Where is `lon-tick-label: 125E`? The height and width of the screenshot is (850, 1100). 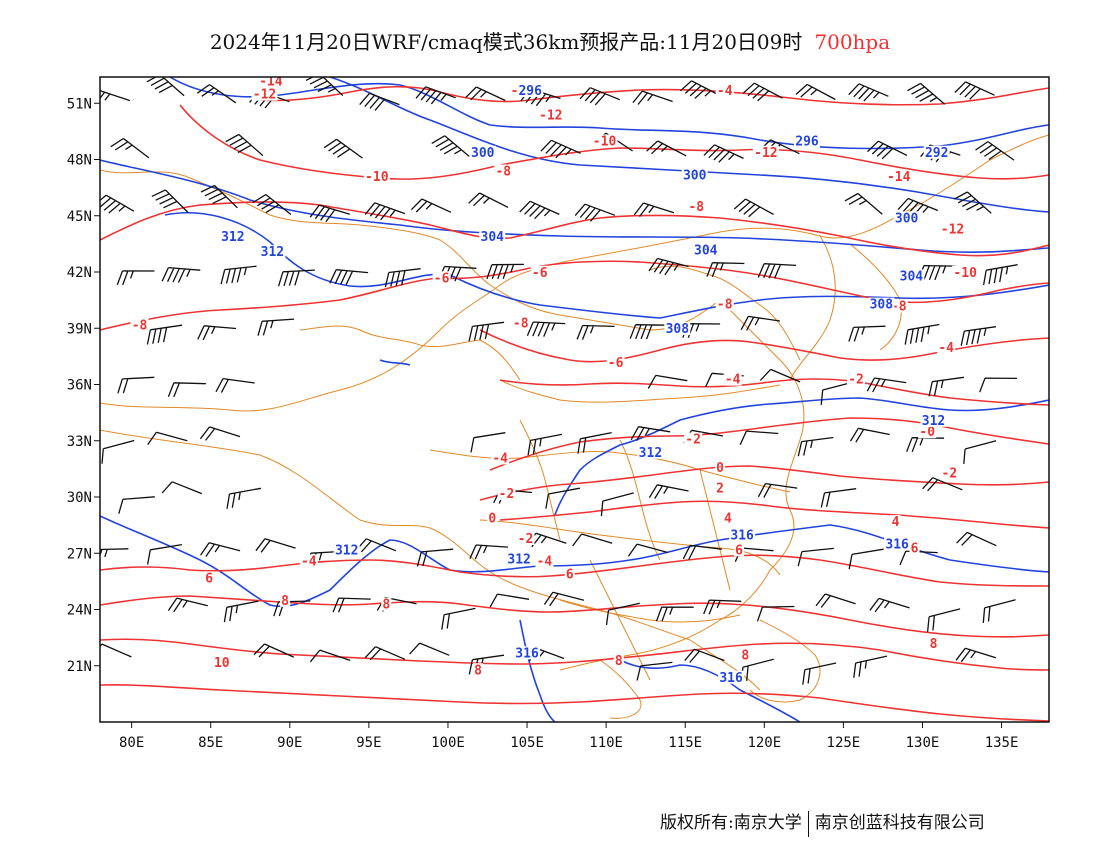 lon-tick-label: 125E is located at coordinates (844, 743).